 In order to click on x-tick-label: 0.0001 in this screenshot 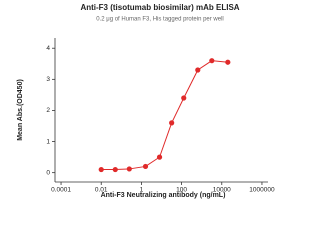, I will do `click(61, 190)`.